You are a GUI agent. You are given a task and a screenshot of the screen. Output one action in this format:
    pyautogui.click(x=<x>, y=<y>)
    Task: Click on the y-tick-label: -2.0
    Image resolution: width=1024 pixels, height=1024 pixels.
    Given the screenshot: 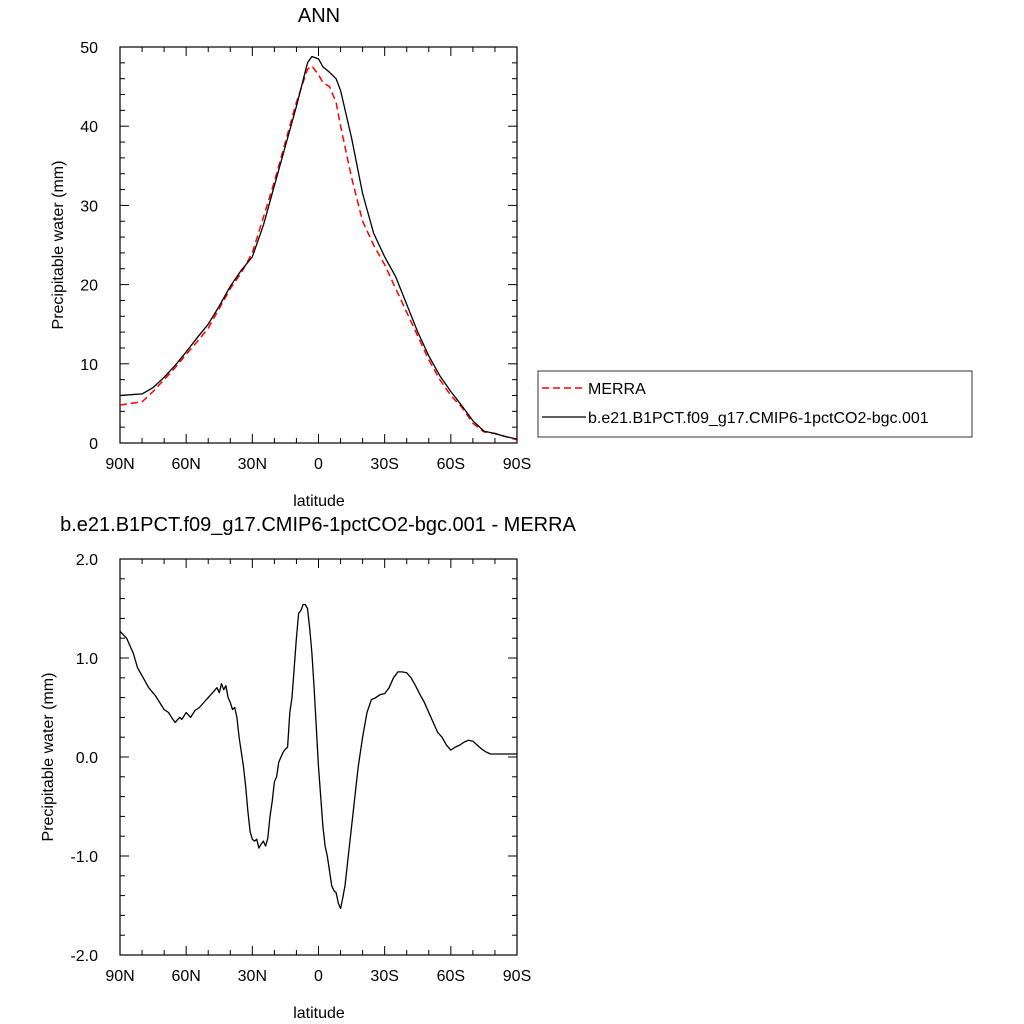 What is the action you would take?
    pyautogui.click(x=84, y=956)
    